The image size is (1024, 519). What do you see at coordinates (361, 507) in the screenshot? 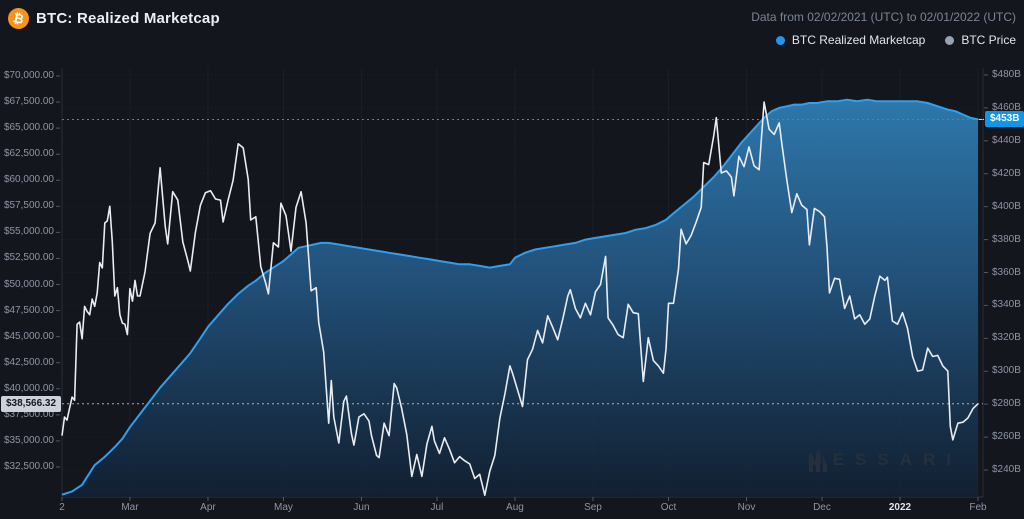
I see `x-axis-label: Jun` at bounding box center [361, 507].